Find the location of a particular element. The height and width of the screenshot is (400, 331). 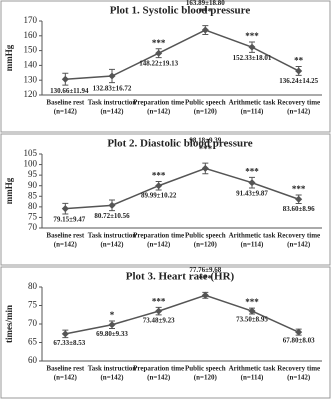

value-label: 163.89±18.80 is located at coordinates (205, 3).